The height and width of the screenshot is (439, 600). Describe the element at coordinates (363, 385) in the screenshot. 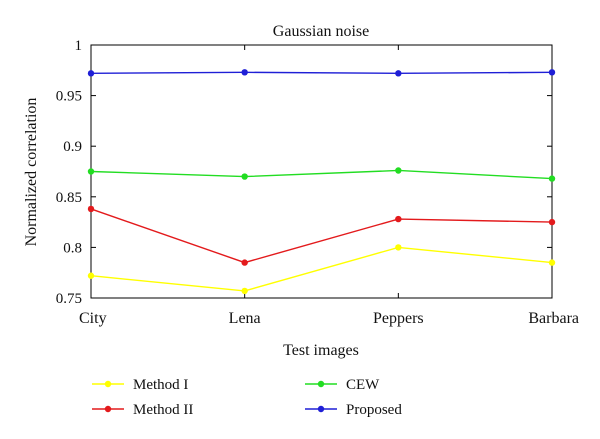

I see `legend-label: CEW` at that location.